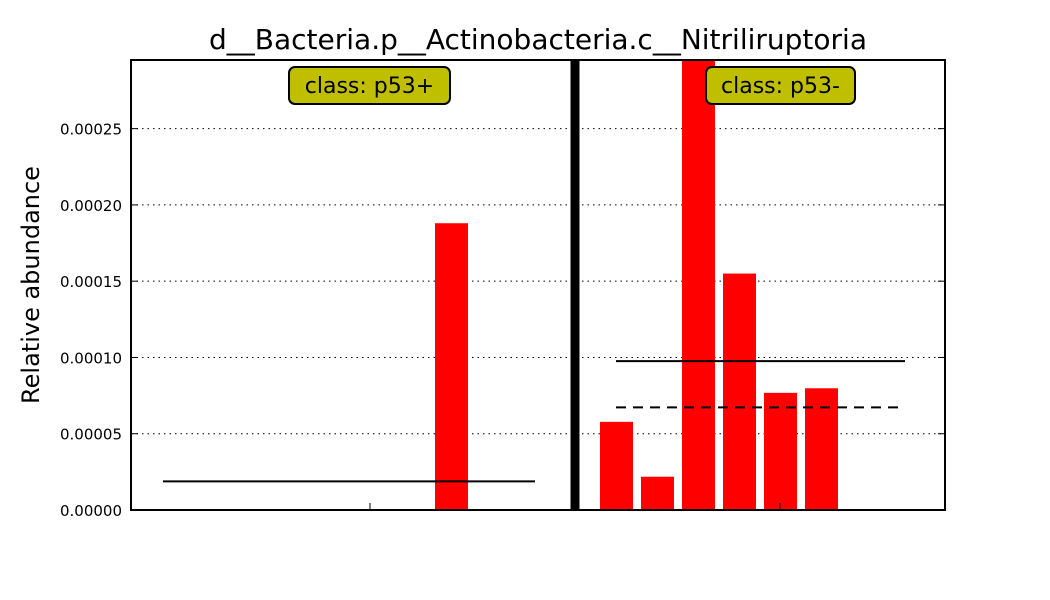  Describe the element at coordinates (91, 358) in the screenshot. I see `y-tick-label: 0.00010` at that location.